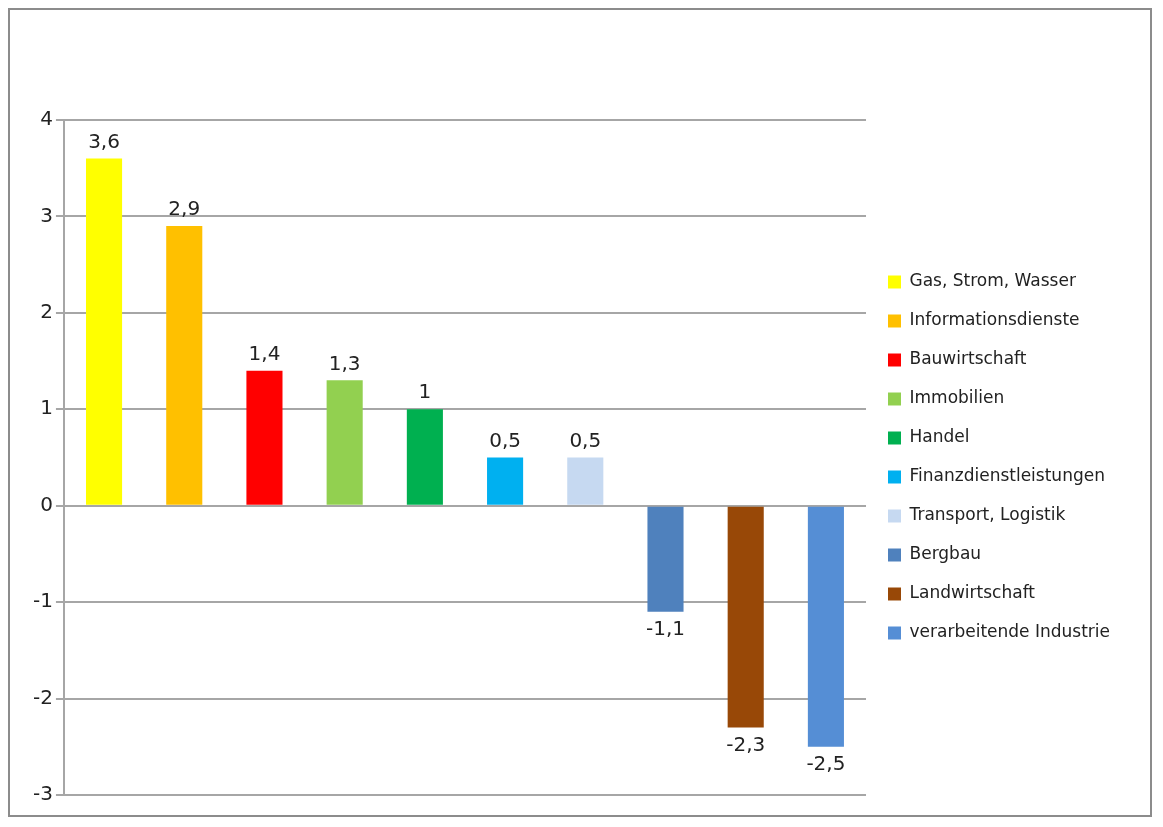 The image size is (1163, 827). Describe the element at coordinates (945, 553) in the screenshot. I see `legend-label: Bergbau` at that location.